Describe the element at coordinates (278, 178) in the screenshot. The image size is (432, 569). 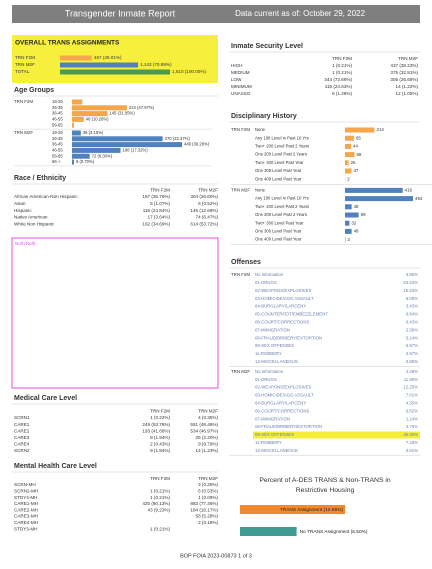
I see `category-label: One 400 Level Past Year` at that location.